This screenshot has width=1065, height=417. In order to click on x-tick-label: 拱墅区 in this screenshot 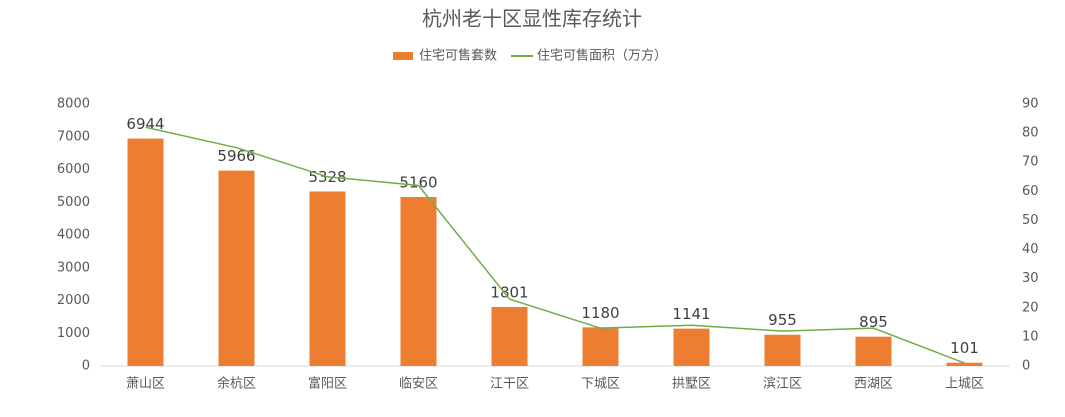, I will do `click(691, 384)`.